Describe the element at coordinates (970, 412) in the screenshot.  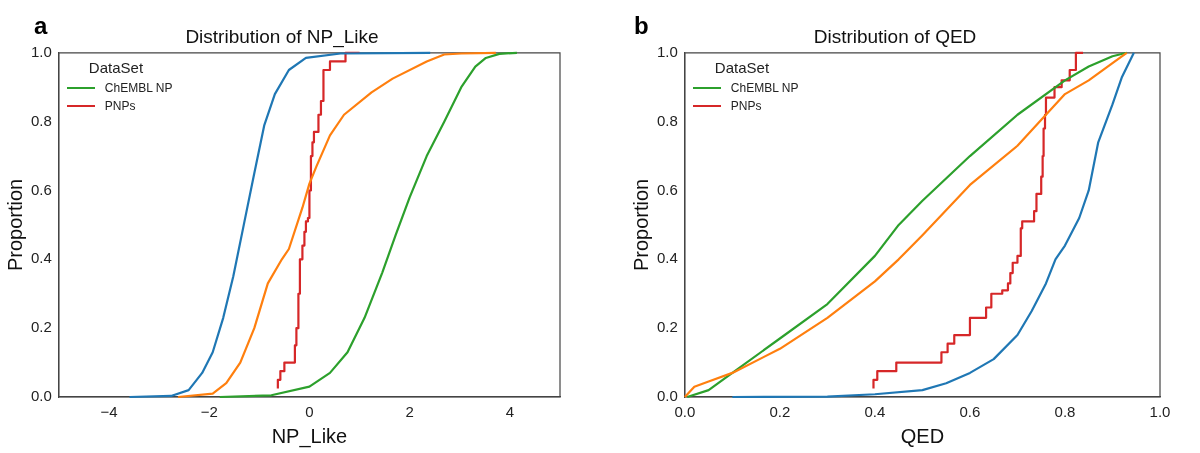
I see `x-tick-label: 0.6` at that location.